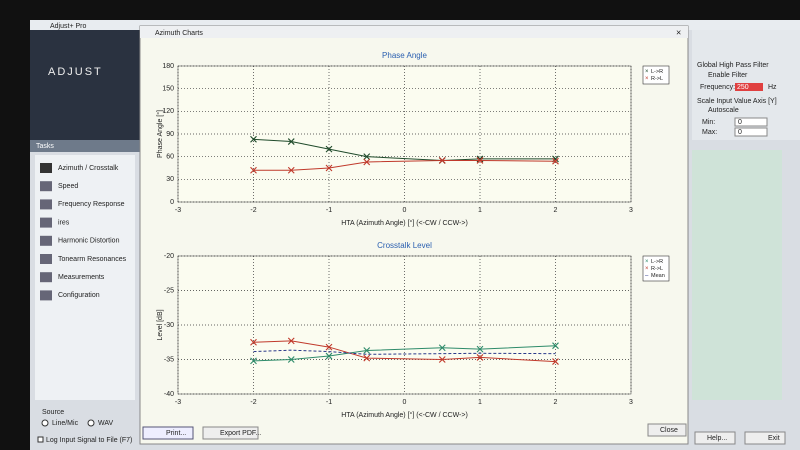 The image size is (800, 450). What do you see at coordinates (89, 440) in the screenshot?
I see `checkbox-label: Log Input Signal to File (F7)` at bounding box center [89, 440].